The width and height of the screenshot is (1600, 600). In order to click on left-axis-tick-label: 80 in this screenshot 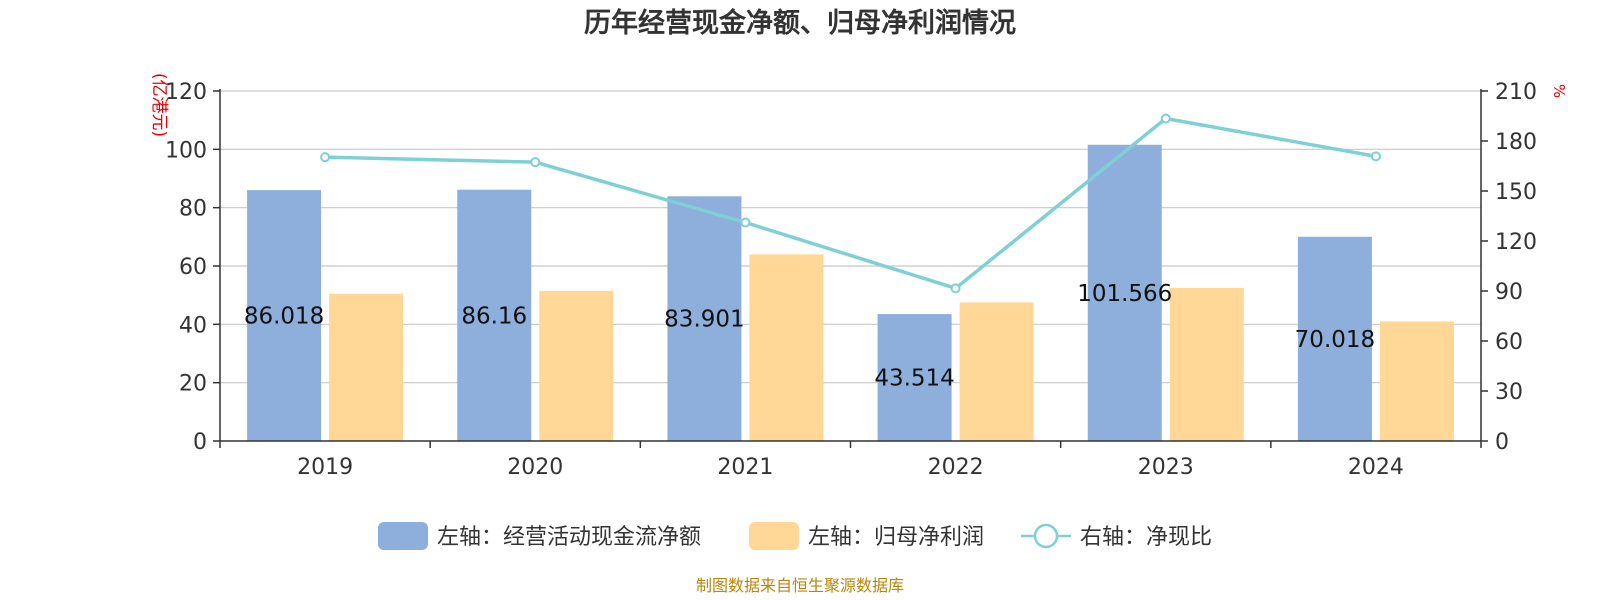, I will do `click(193, 209)`.